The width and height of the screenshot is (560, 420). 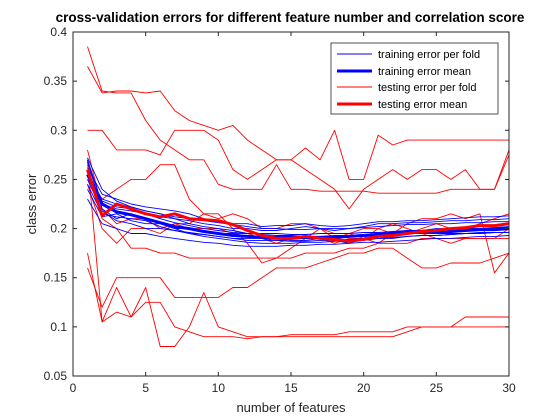 What do you see at coordinates (56, 278) in the screenshot?
I see `y-tick-label: 0.15` at bounding box center [56, 278].